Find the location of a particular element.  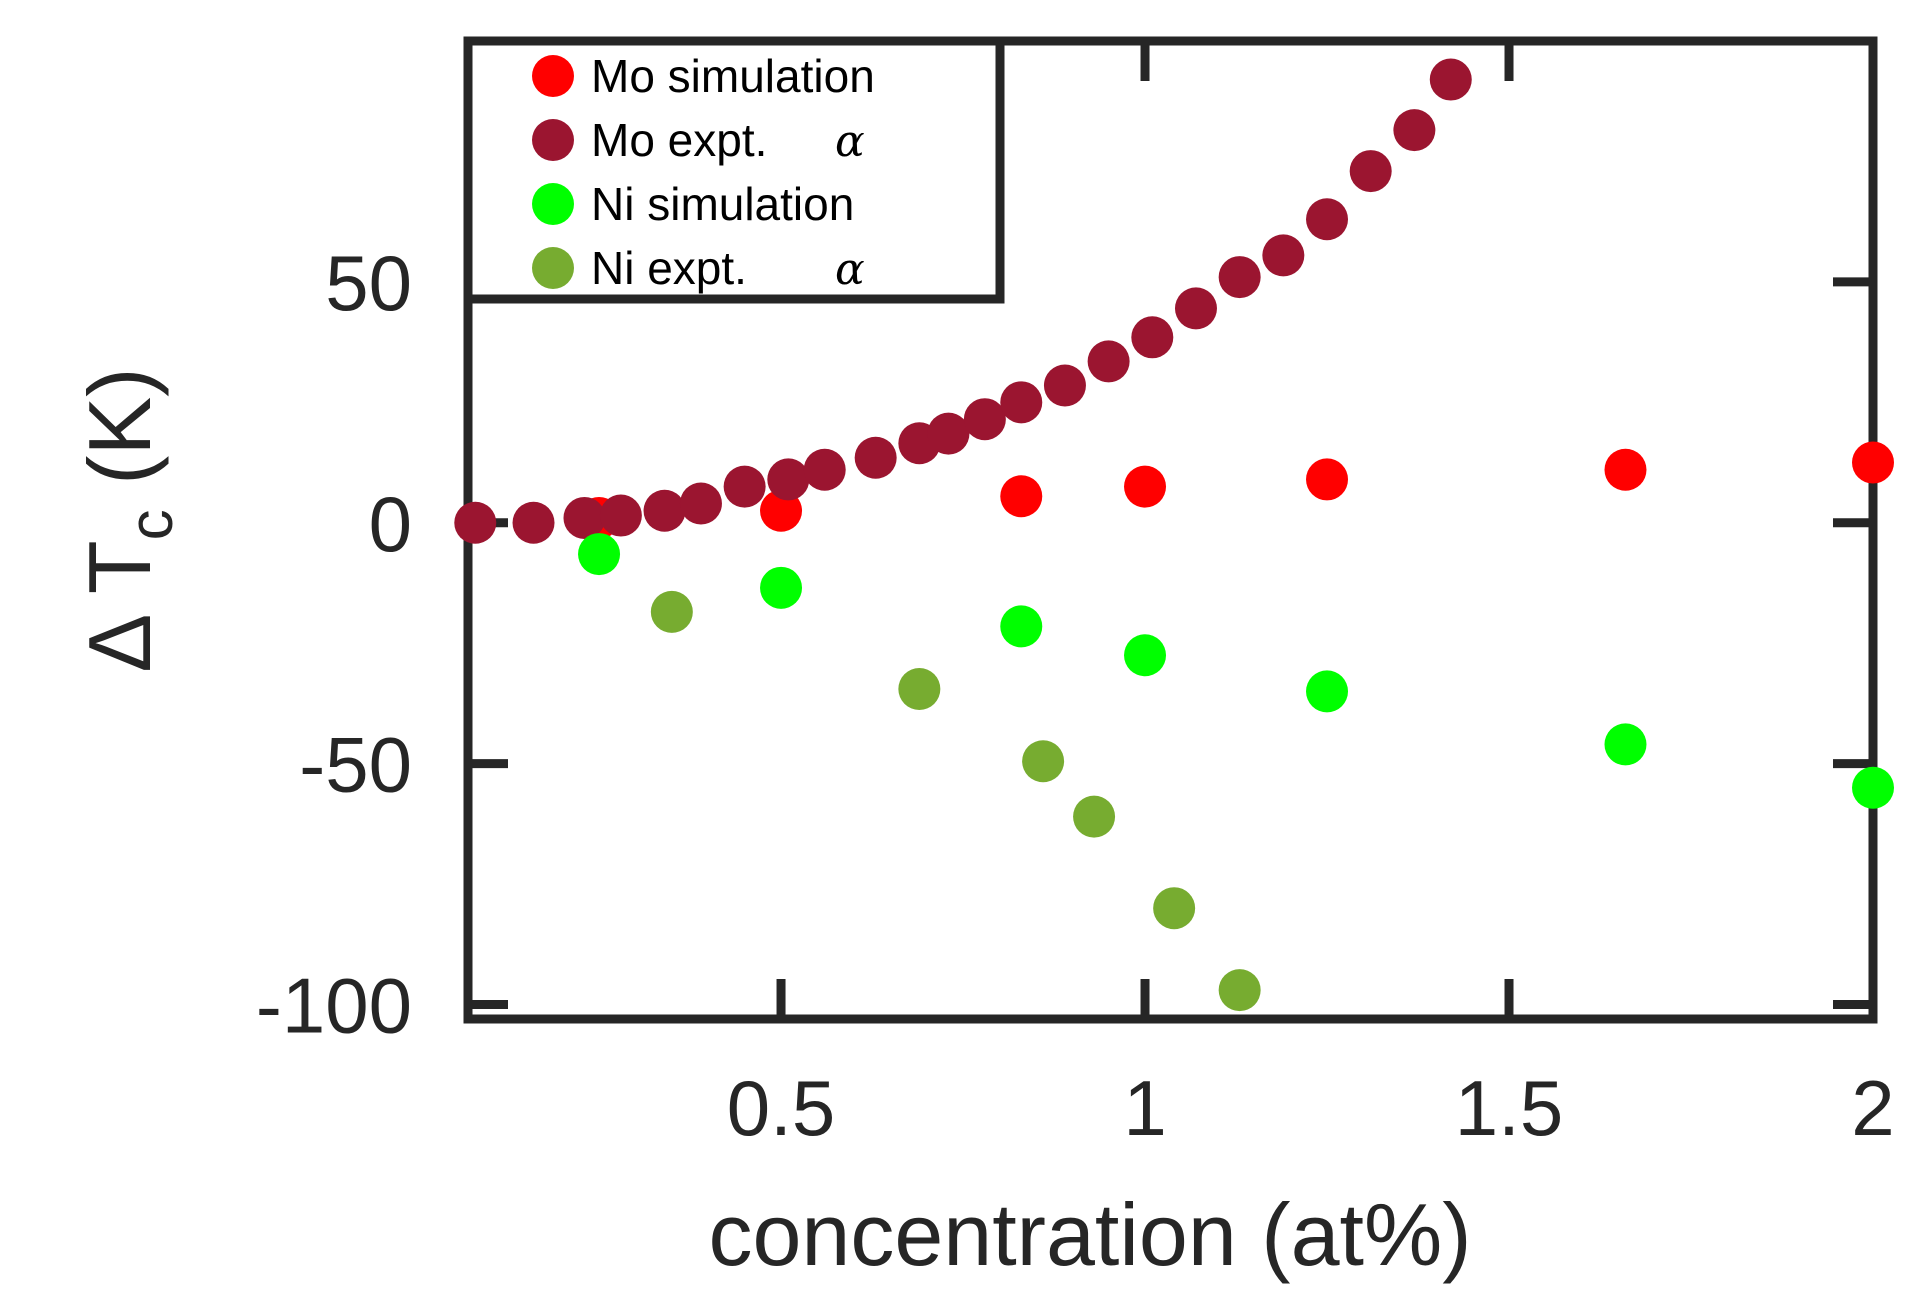

x-tick-labels: 0.5 1 1.5 2 is located at coordinates (1311, 1108).